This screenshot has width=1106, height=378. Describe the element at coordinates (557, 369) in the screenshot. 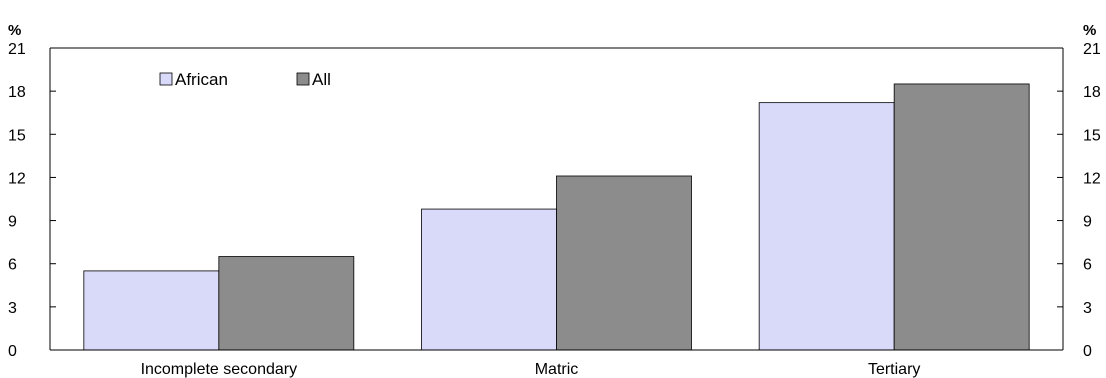

I see `x-tick-label: Matric` at that location.